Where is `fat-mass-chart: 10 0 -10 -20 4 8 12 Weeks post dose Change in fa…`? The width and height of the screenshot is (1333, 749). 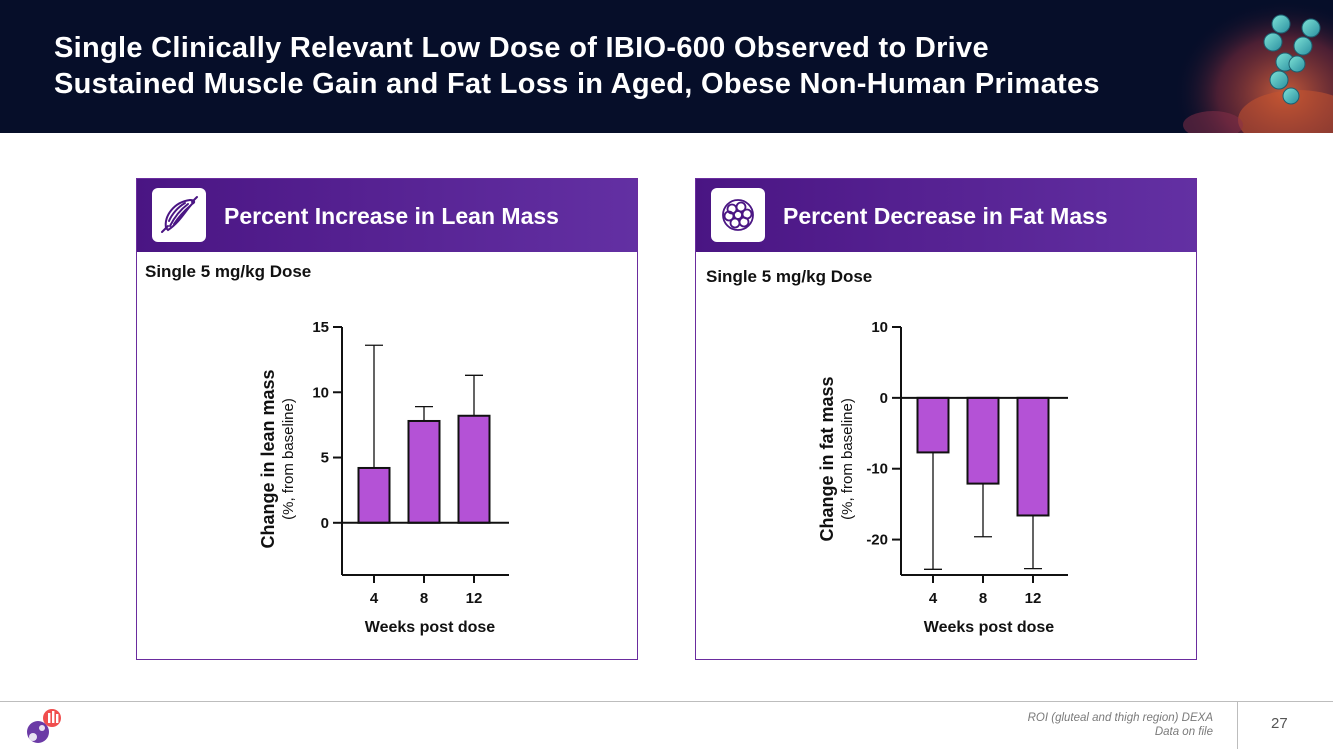 fat-mass-chart: 10 0 -10 -20 4 8 12 Weeks post dose Change in fa… is located at coordinates (942, 477).